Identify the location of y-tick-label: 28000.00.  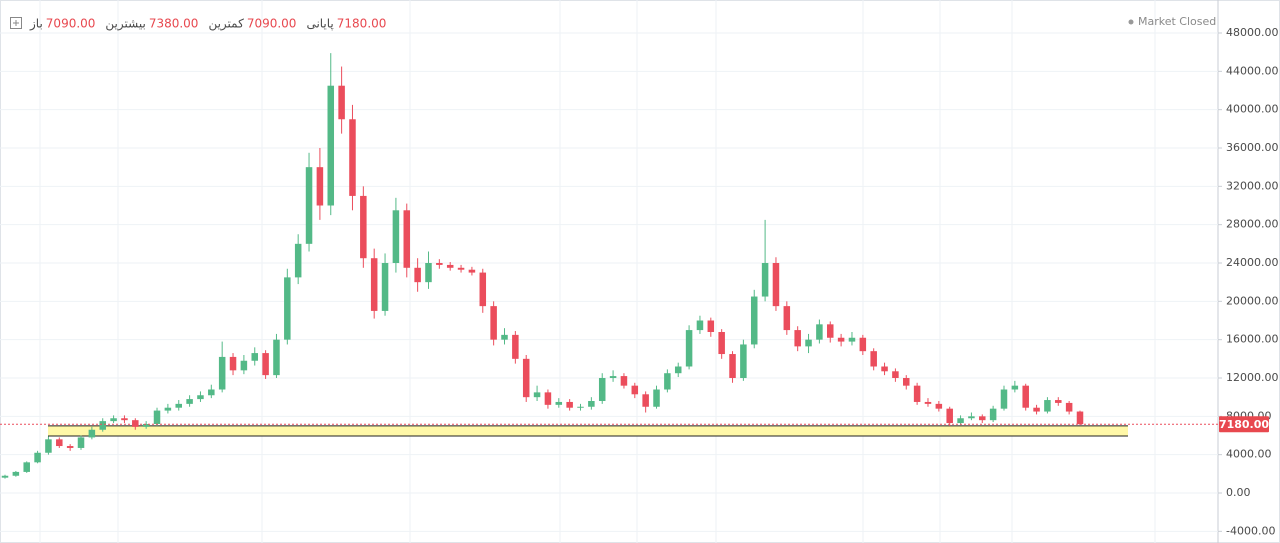
(1252, 224).